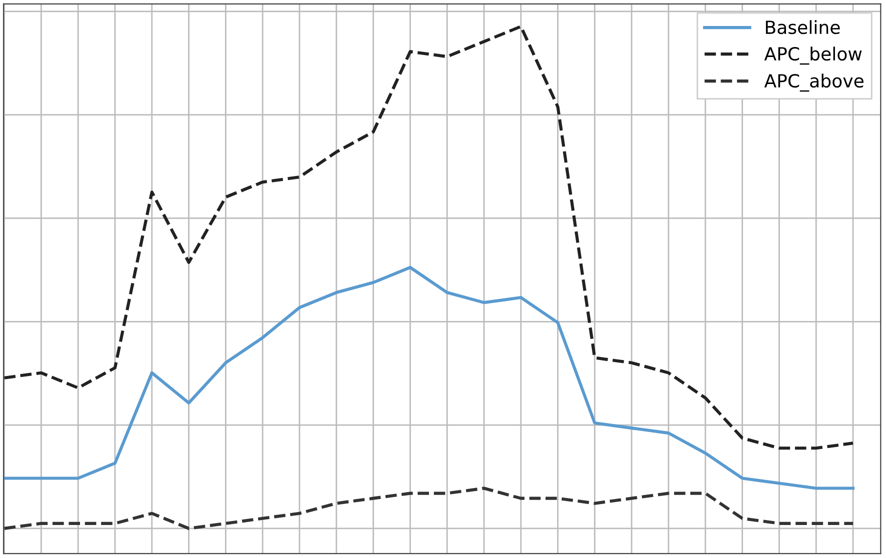 The image size is (886, 558). What do you see at coordinates (814, 83) in the screenshot?
I see `legend-label: APC_above` at bounding box center [814, 83].